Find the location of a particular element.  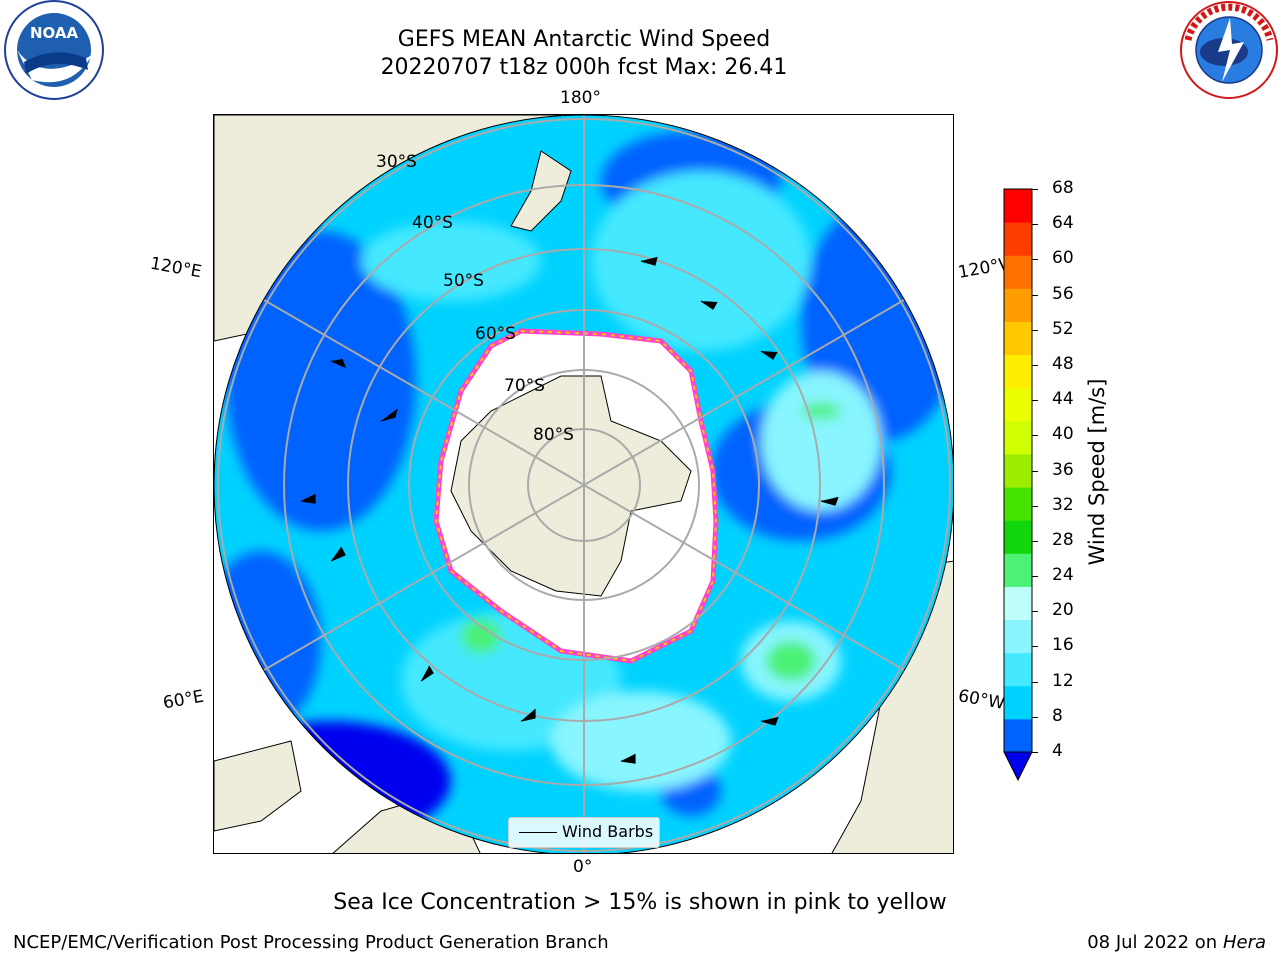

lon-label-120e: 120°E is located at coordinates (176, 268).